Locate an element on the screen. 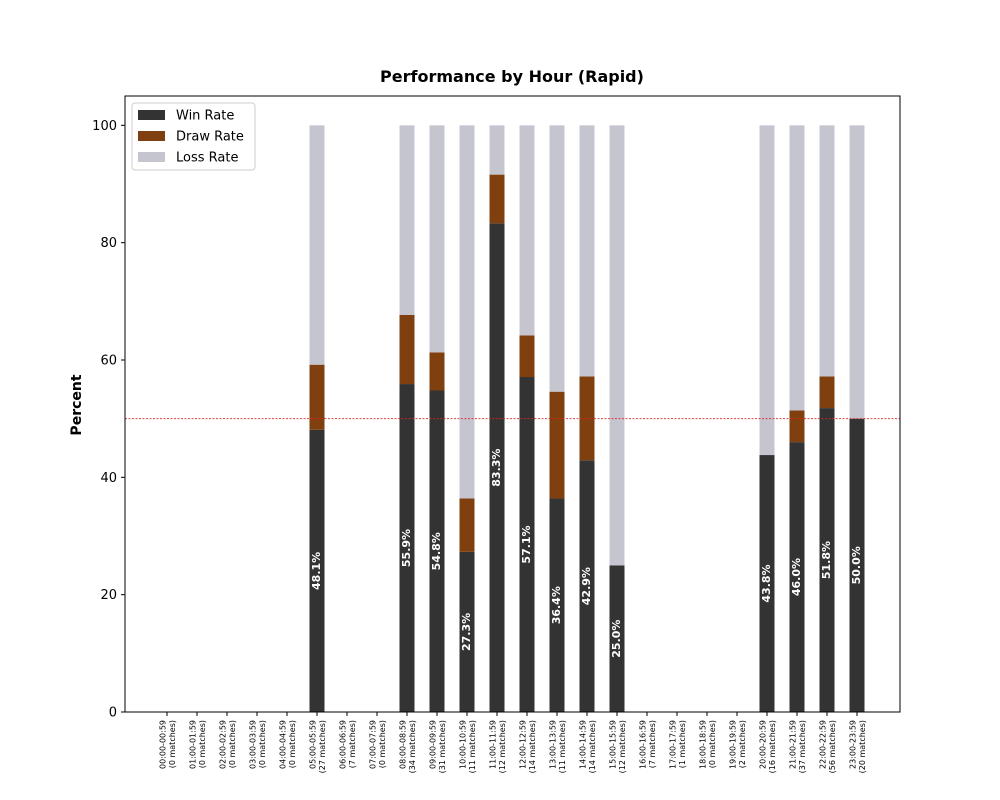  x-tick-label-line-16-0: 16:00-16:59 is located at coordinates (643, 744).